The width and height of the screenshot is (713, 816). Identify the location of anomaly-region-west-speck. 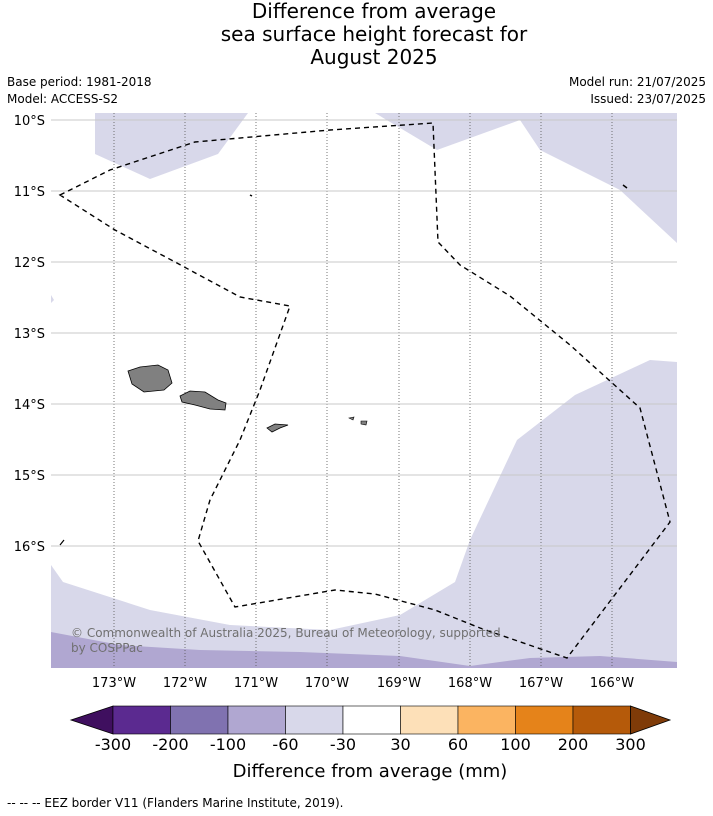
(52, 299).